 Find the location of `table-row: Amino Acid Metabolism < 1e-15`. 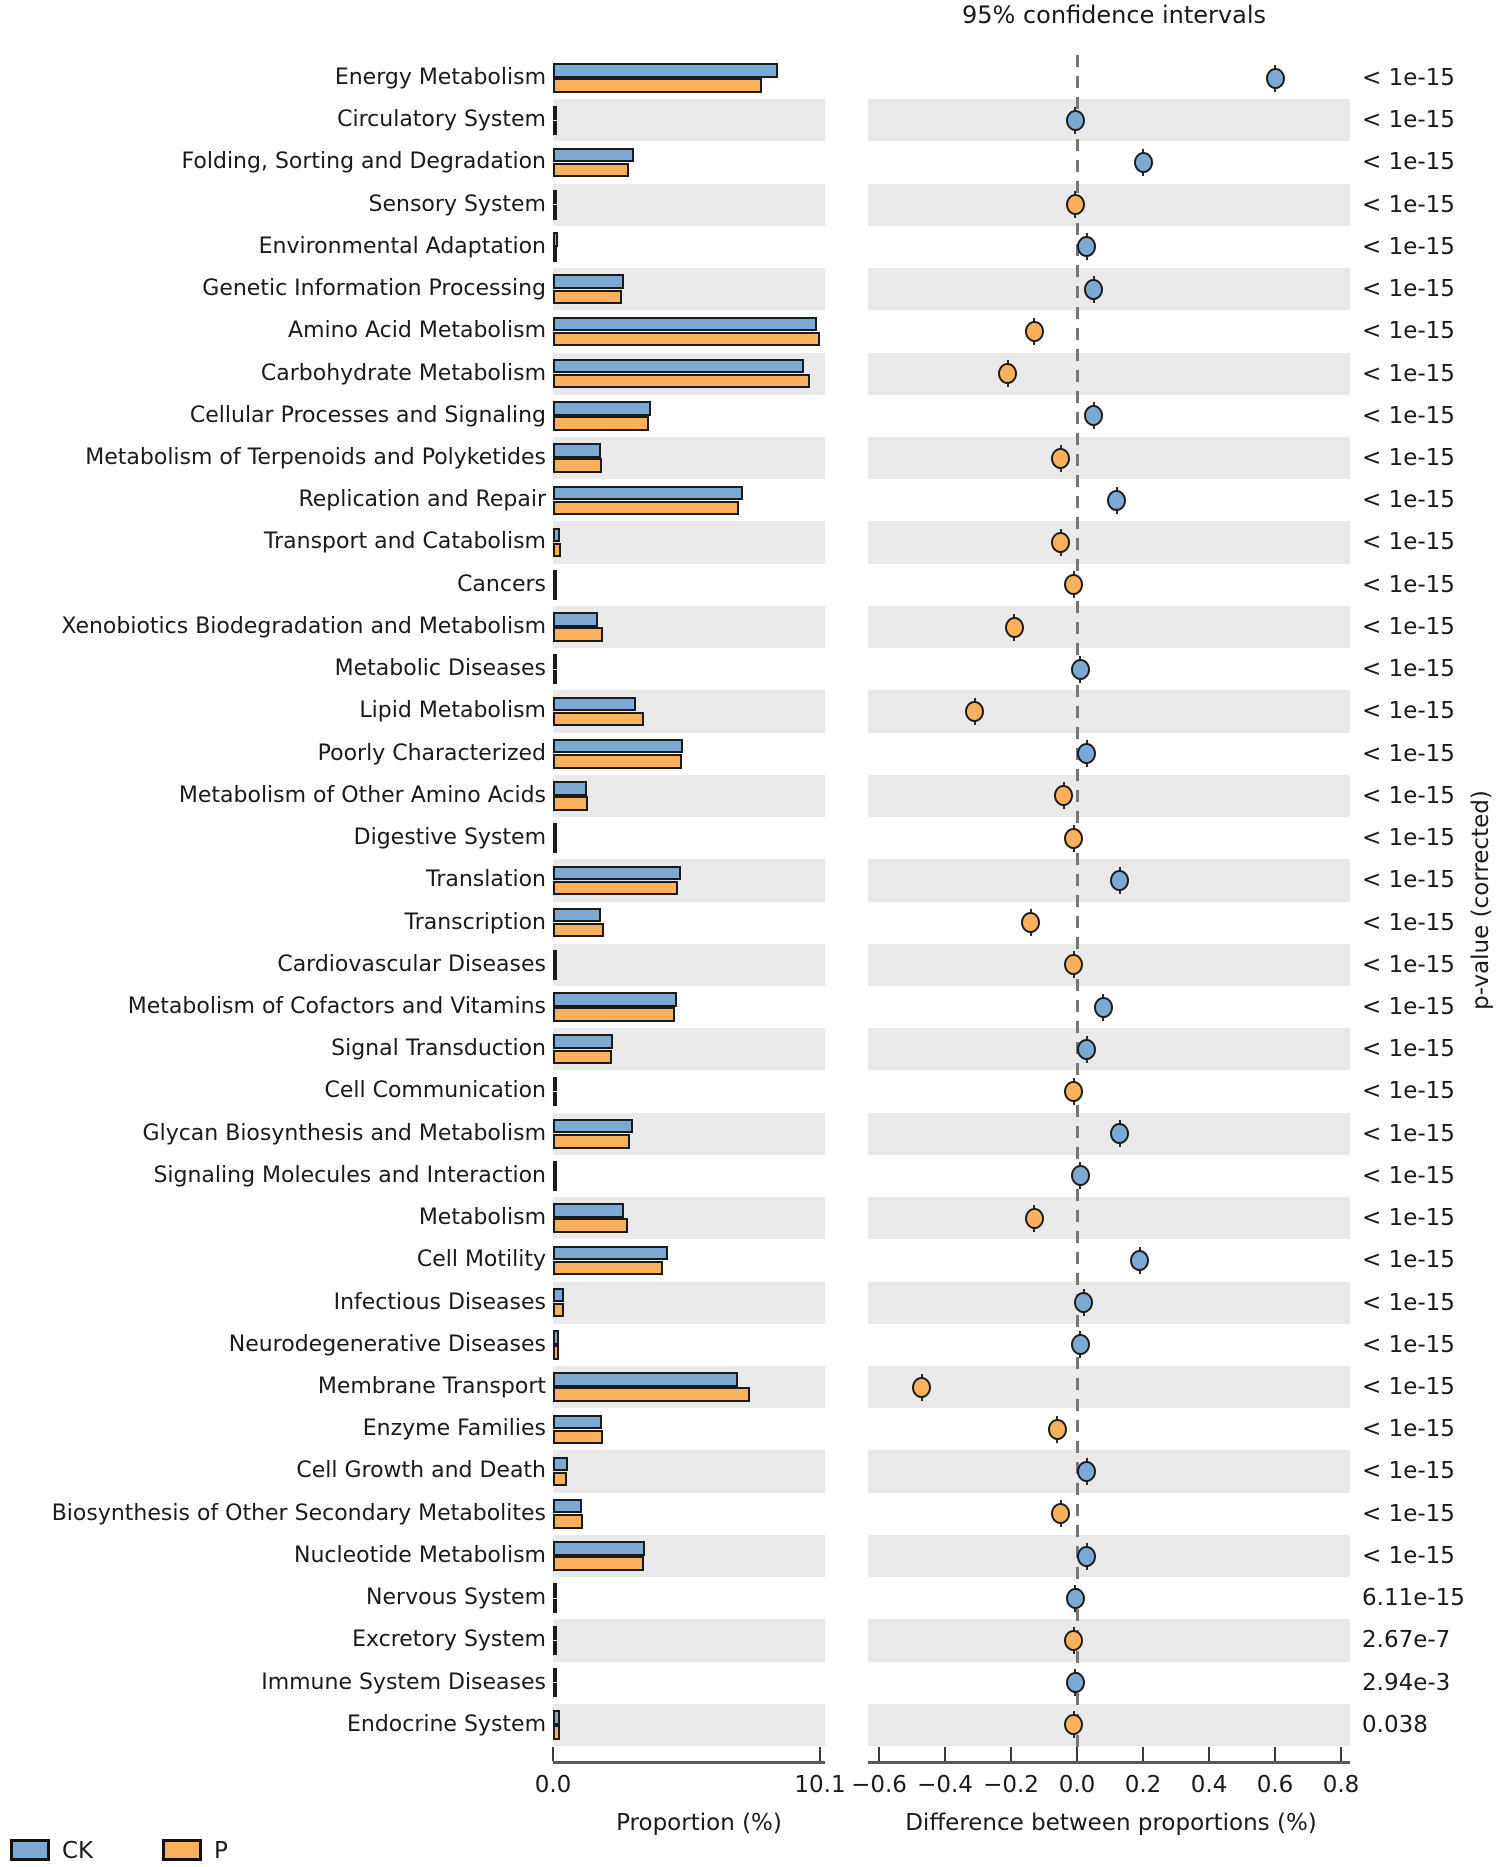

table-row: Amino Acid Metabolism < 1e-15 is located at coordinates (750, 331).